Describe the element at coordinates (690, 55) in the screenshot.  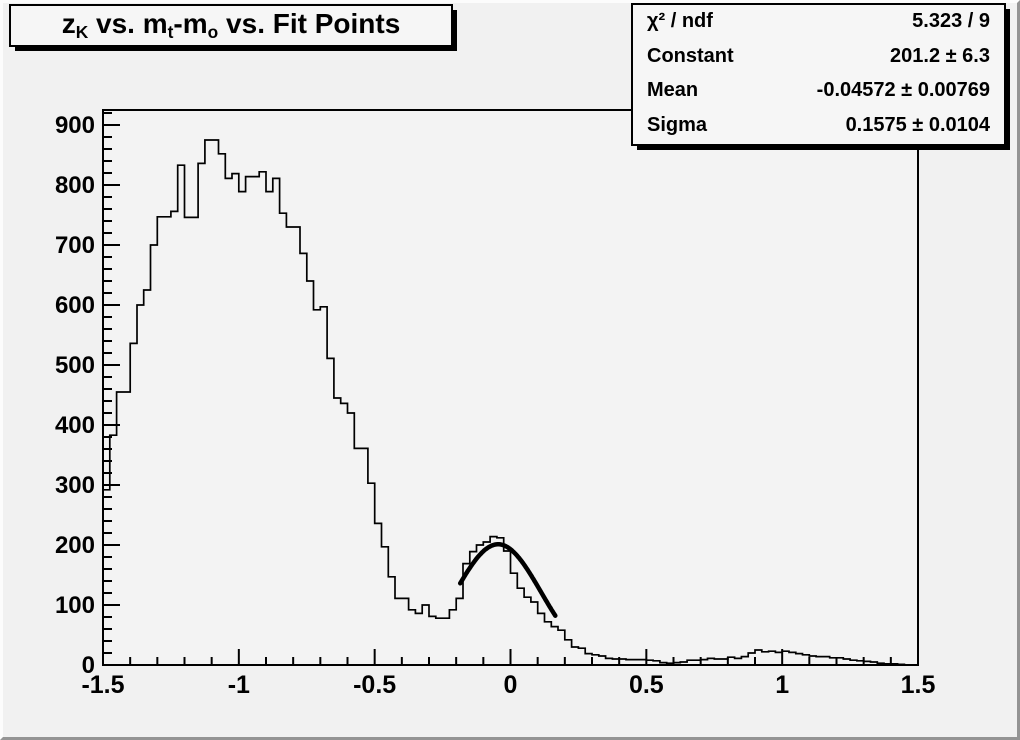
I see `stats-label-constant: Constant` at that location.